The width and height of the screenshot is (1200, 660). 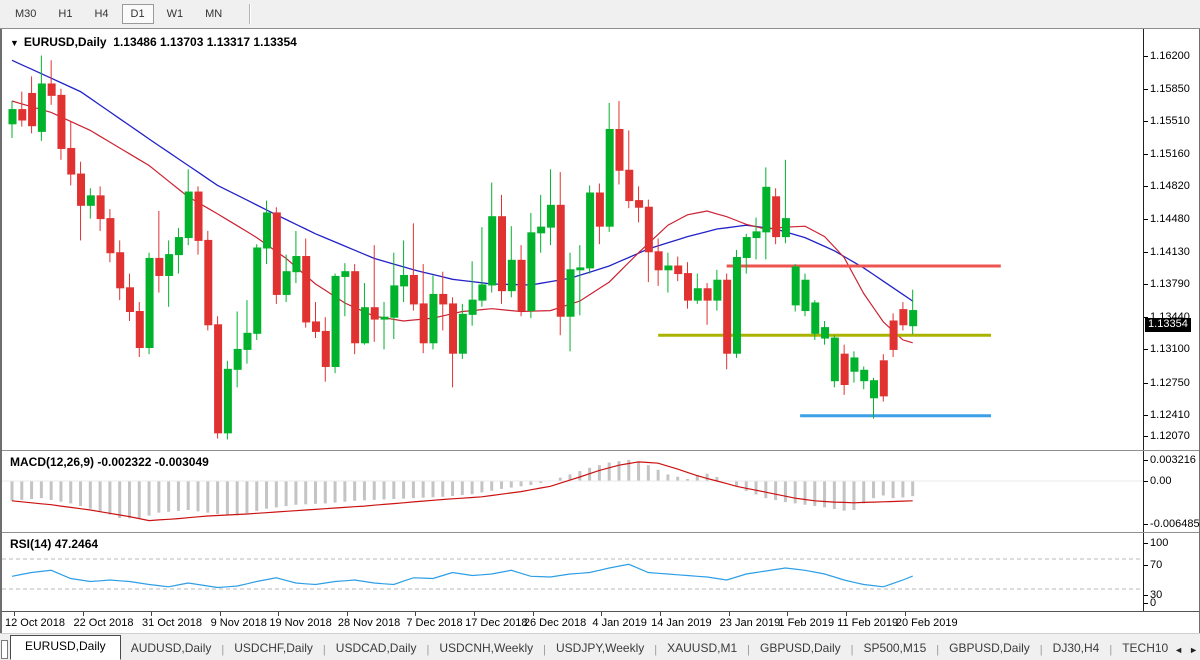 What do you see at coordinates (1076, 648) in the screenshot?
I see `tab-dj30-h4: DJ30,H4` at bounding box center [1076, 648].